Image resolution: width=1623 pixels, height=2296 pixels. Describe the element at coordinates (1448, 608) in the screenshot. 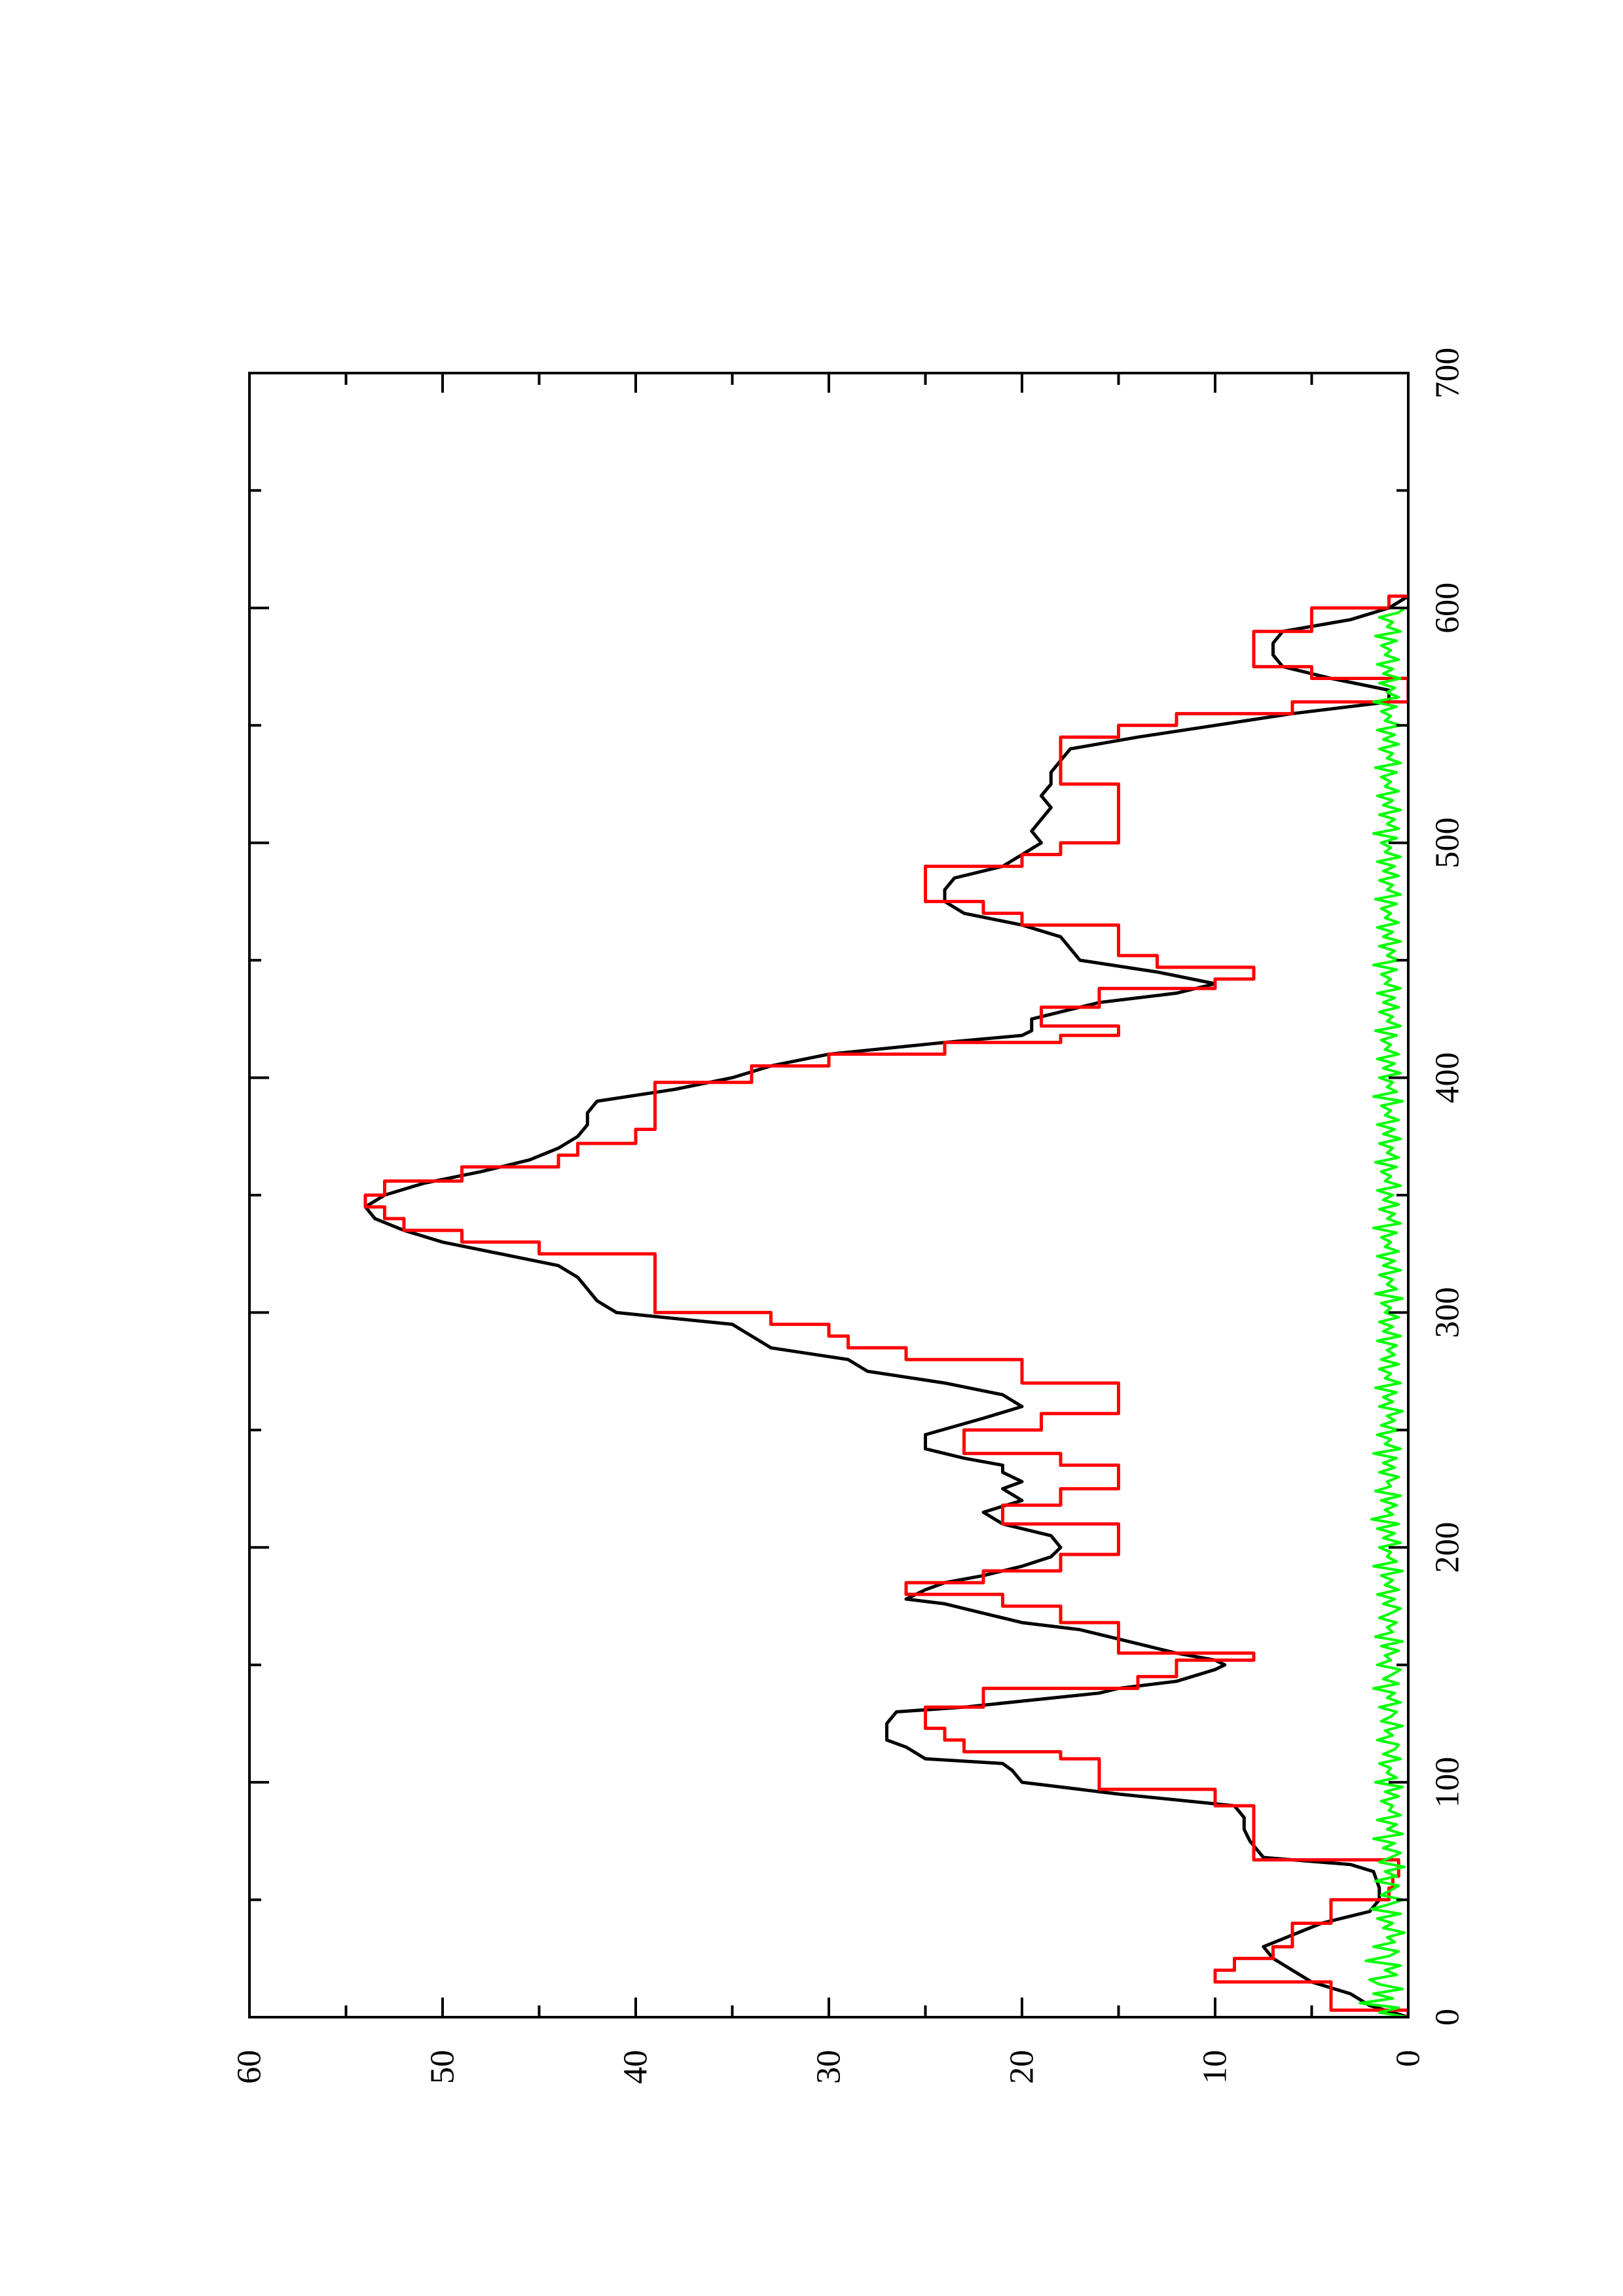

I see `x-tick-label: 600` at that location.